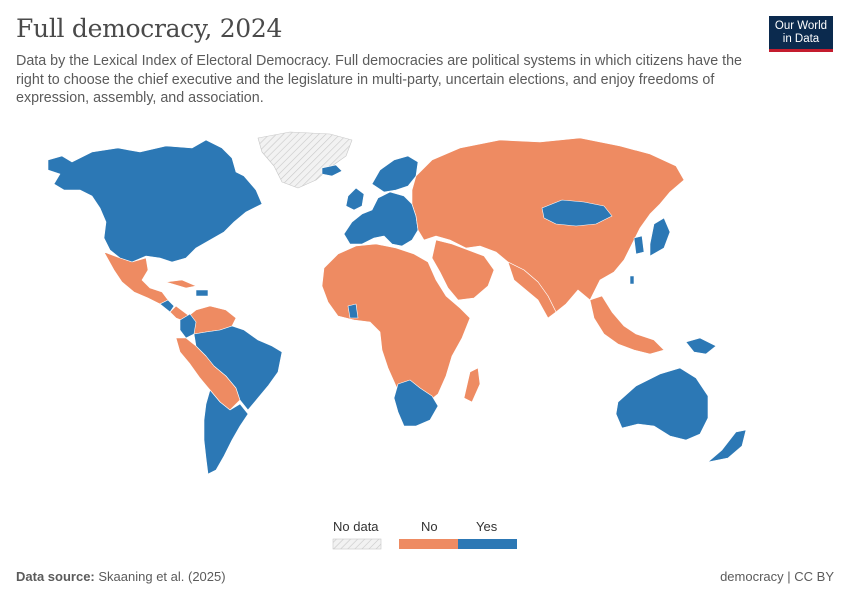 This screenshot has height=600, width=850. I want to click on region-south-asia, so click(532, 290).